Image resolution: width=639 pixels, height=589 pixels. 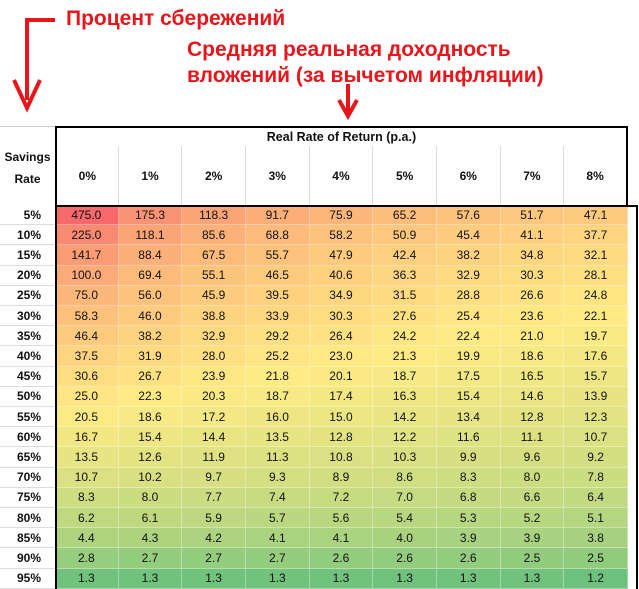 I want to click on heatmap-cell: 12.2, so click(x=405, y=437).